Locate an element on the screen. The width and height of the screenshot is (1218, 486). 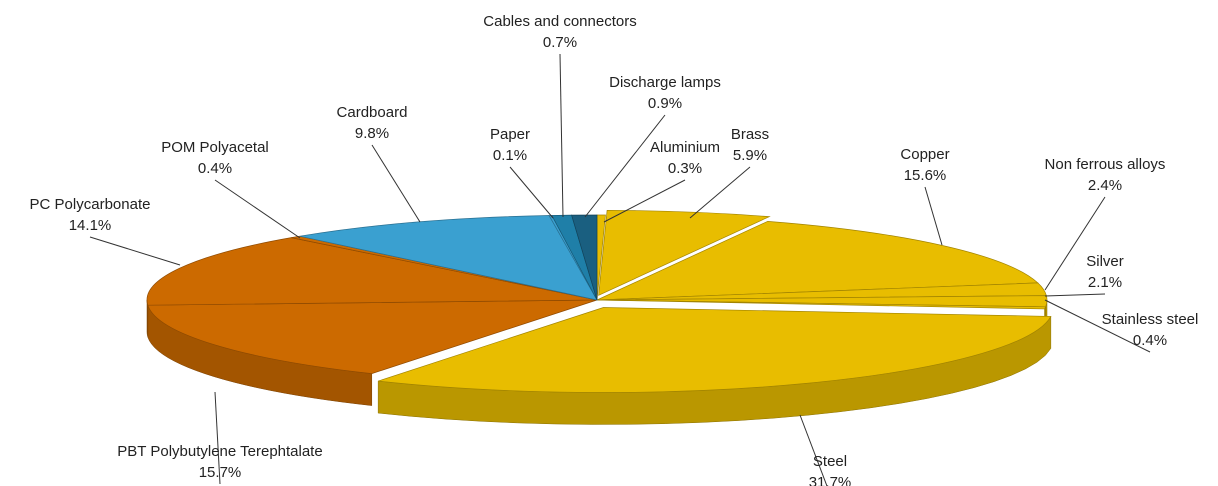
slice-label: Steel is located at coordinates (830, 461).